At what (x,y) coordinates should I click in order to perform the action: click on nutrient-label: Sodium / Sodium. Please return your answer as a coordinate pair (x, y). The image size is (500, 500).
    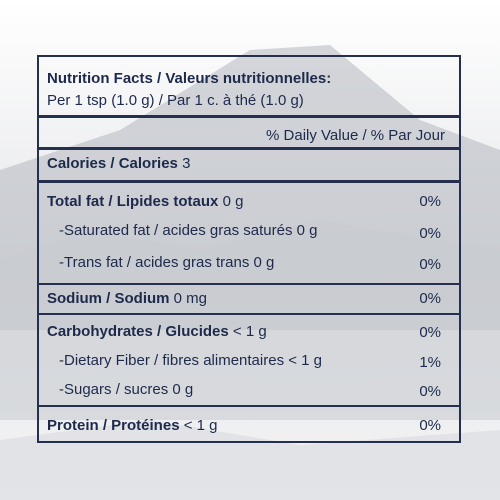
    Looking at the image, I should click on (108, 298).